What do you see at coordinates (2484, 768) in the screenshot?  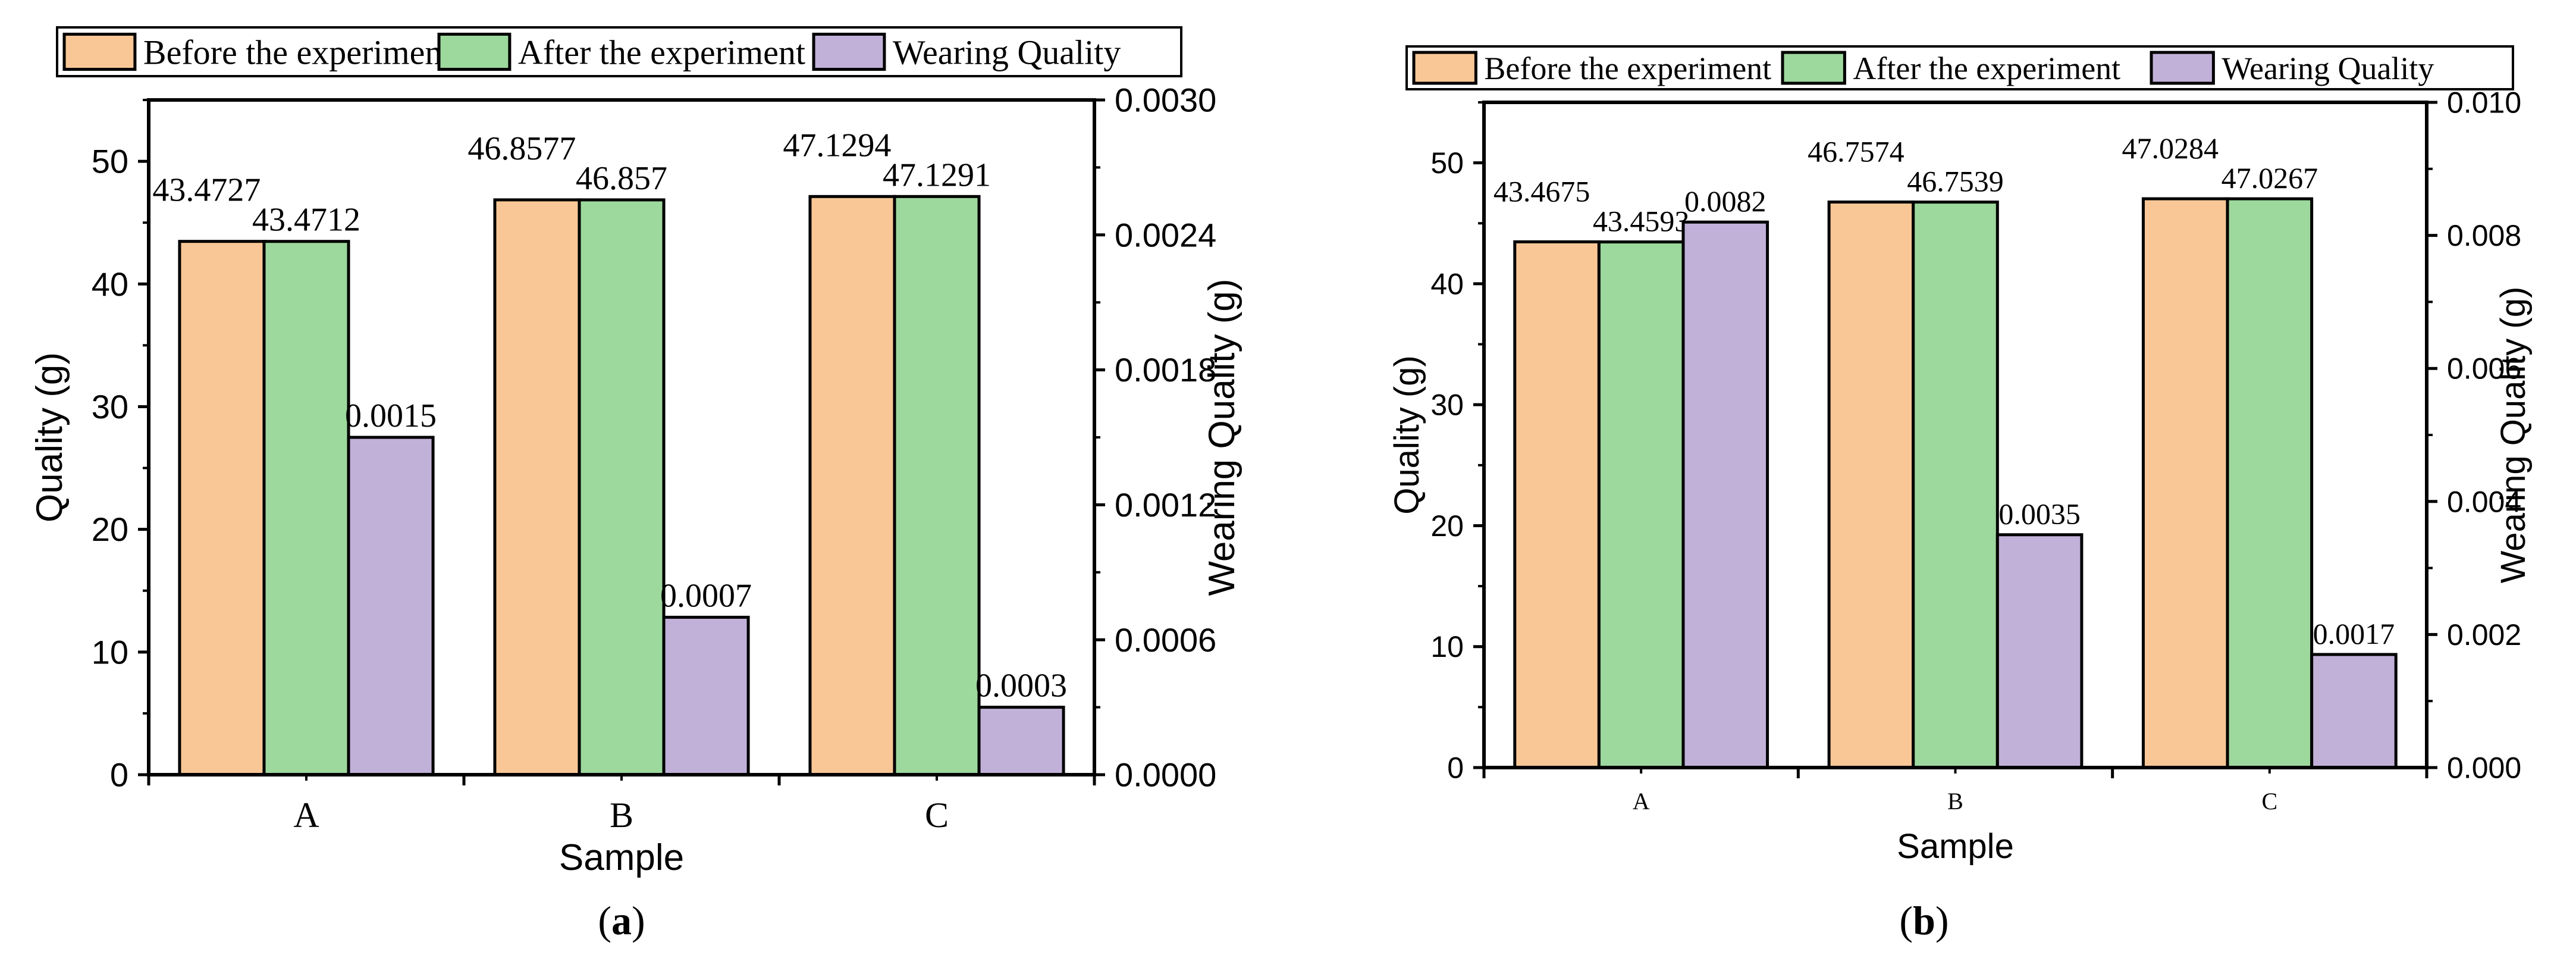 I see `y-right-tick-label: 0.000` at bounding box center [2484, 768].